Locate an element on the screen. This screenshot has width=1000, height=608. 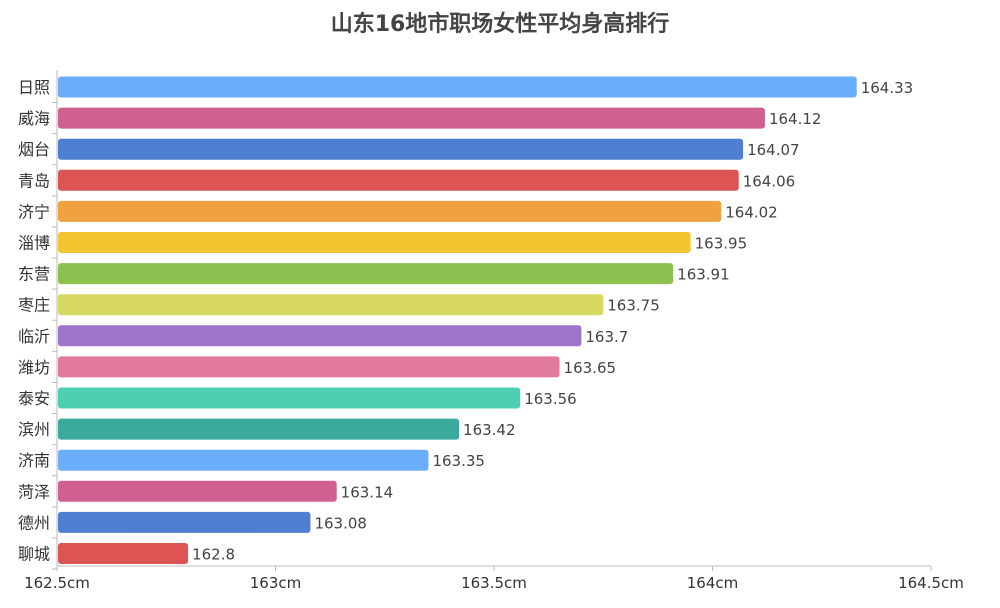
category-label: 东营 is located at coordinates (34, 274).